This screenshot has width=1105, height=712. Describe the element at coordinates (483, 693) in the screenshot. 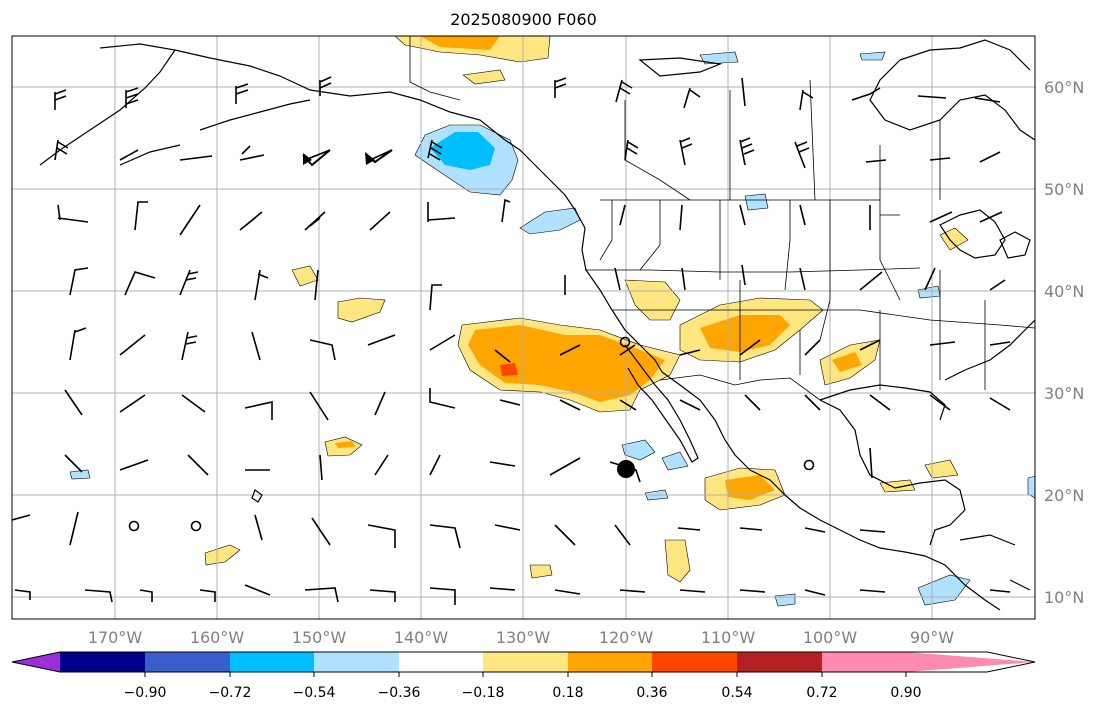

I see `colorbar-tick-label: −0.18` at that location.